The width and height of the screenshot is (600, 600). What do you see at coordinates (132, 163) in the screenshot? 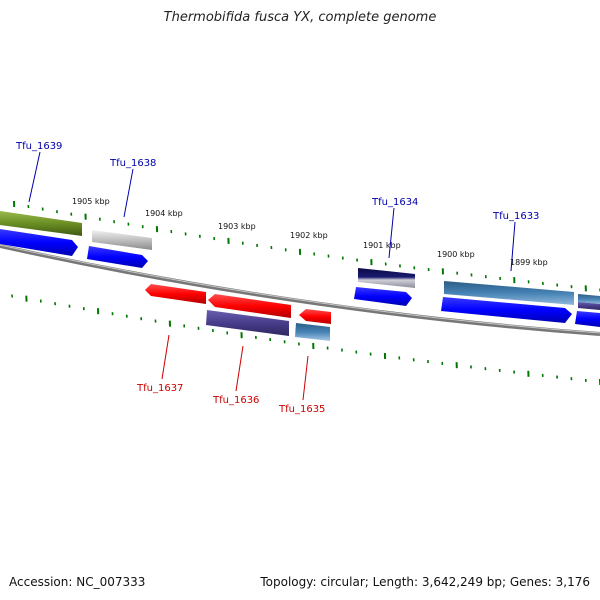
I see `gene-label-tfu-1638: Tfu_1638` at bounding box center [132, 163].